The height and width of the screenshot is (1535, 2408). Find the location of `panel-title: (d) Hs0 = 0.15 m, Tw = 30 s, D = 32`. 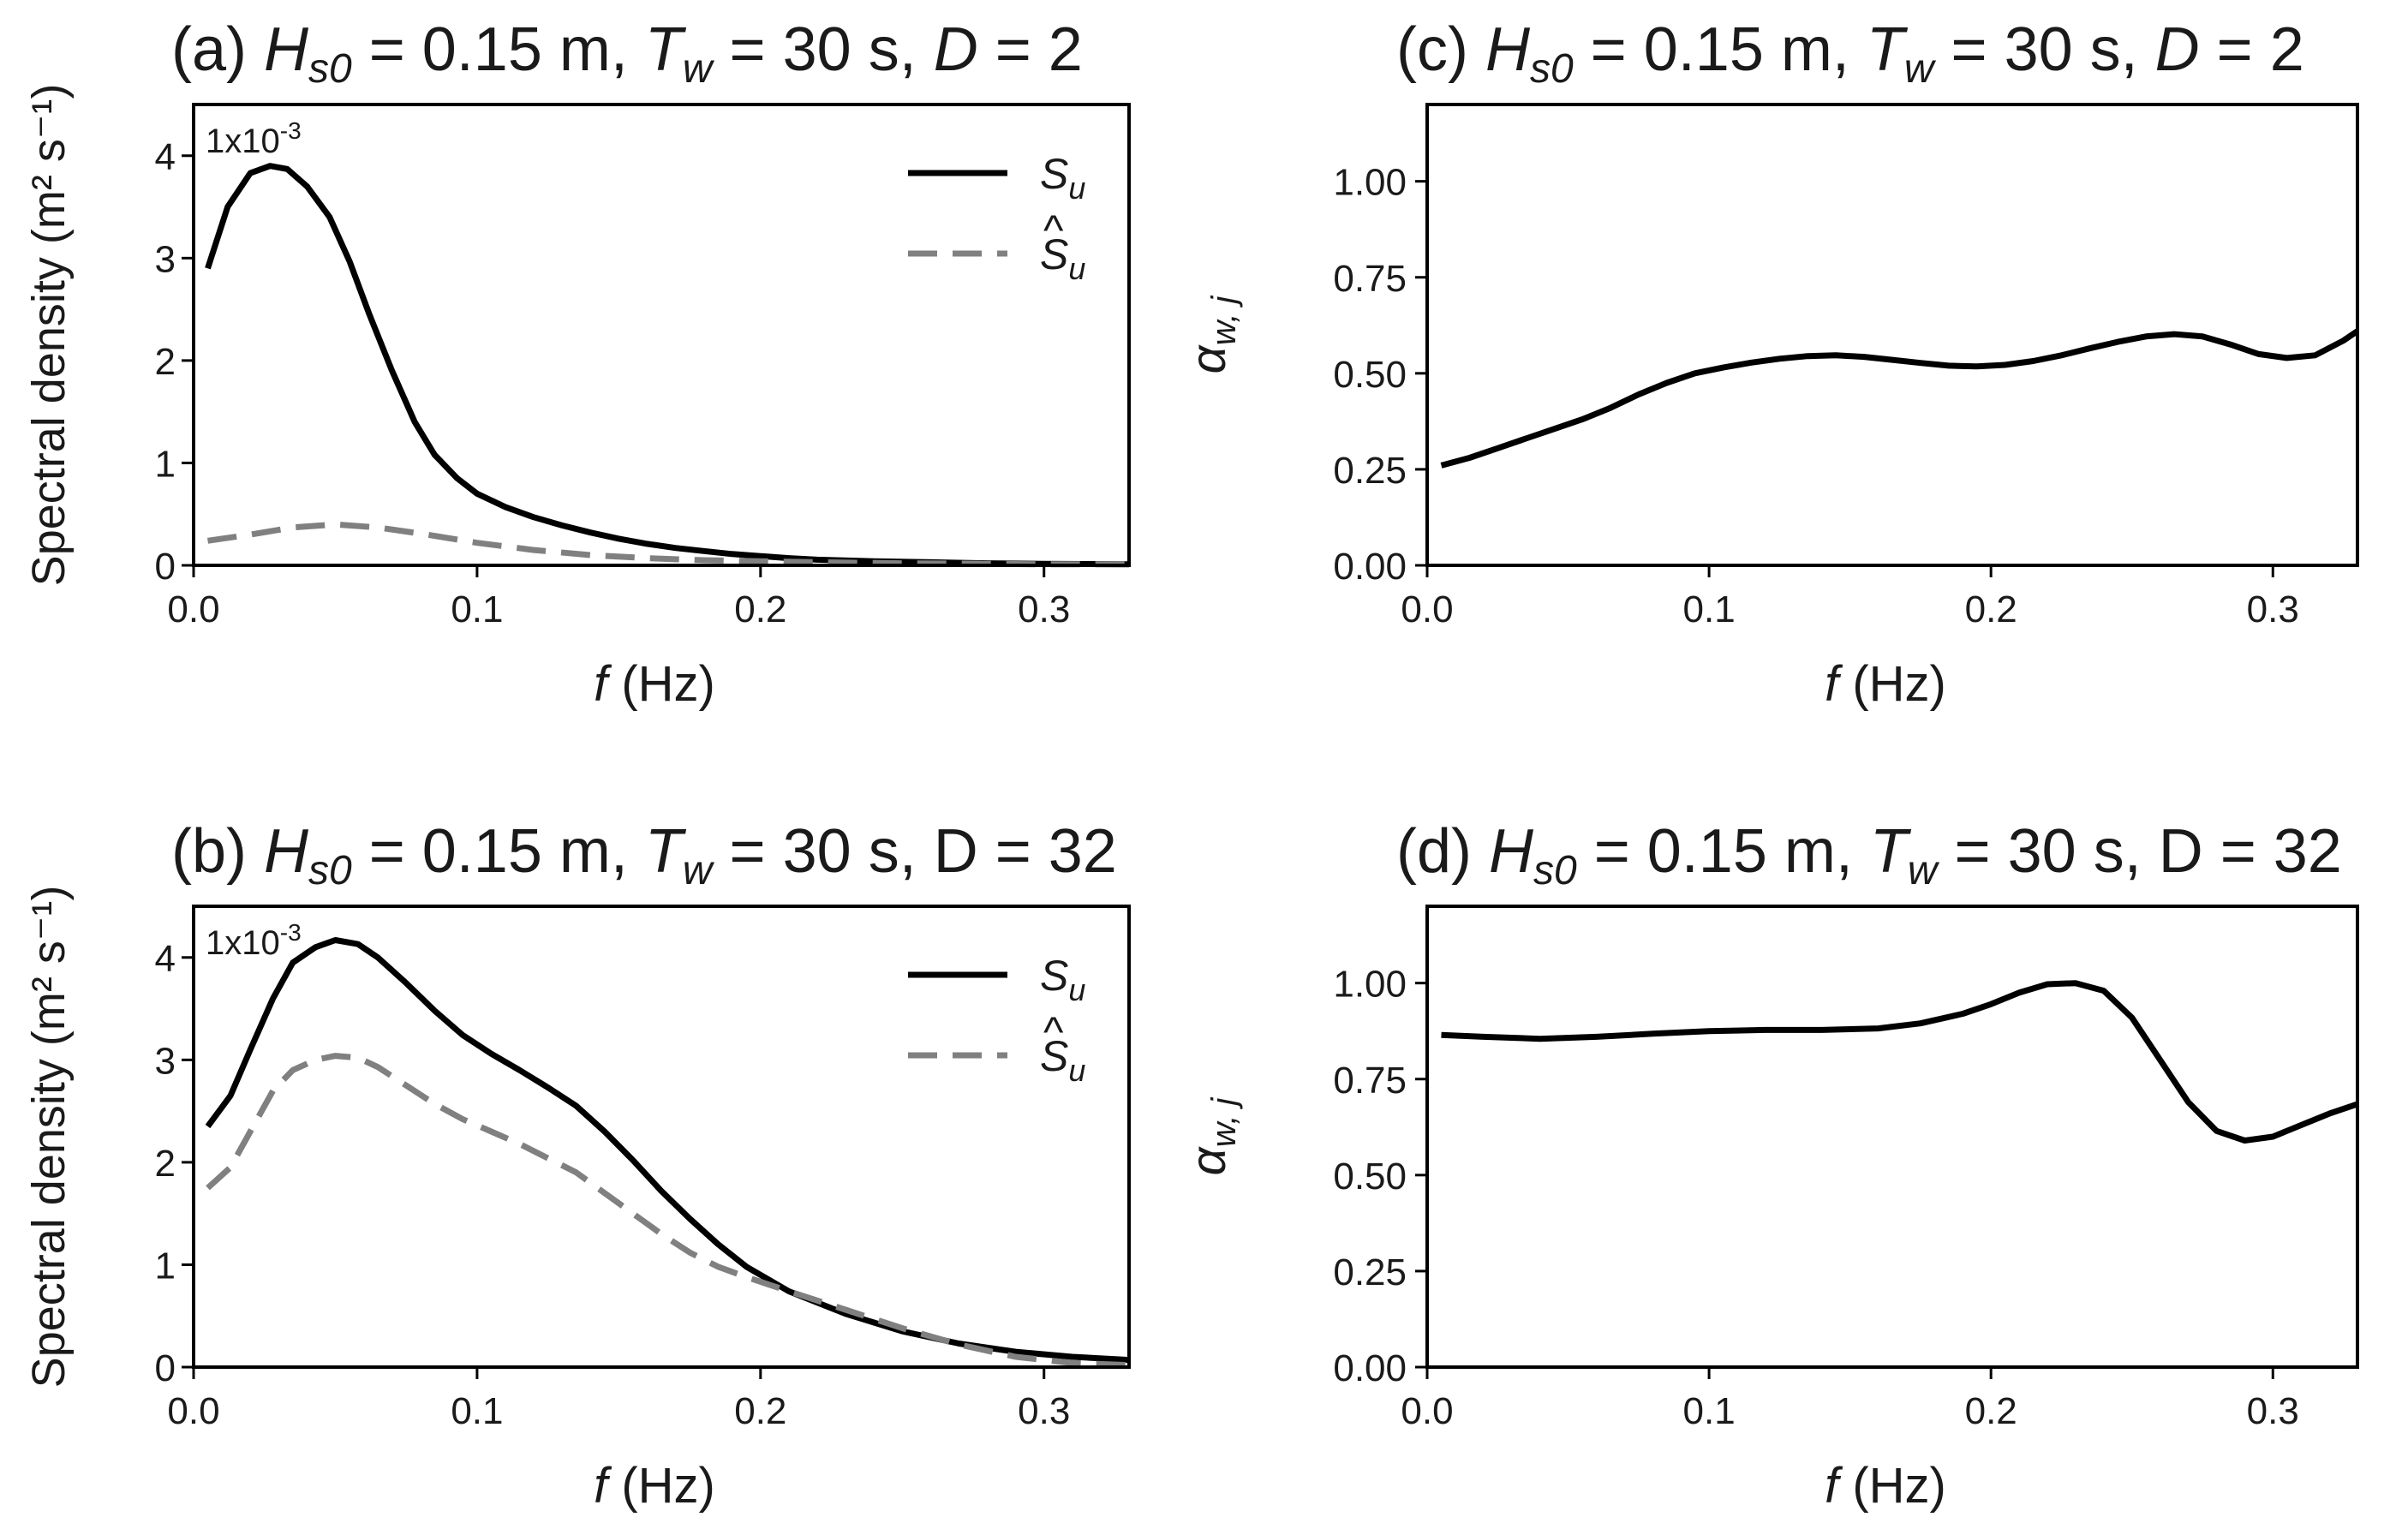

panel-title: (d) Hs0 = 0.15 m, Tw = 30 s, D = 32 is located at coordinates (1869, 855).